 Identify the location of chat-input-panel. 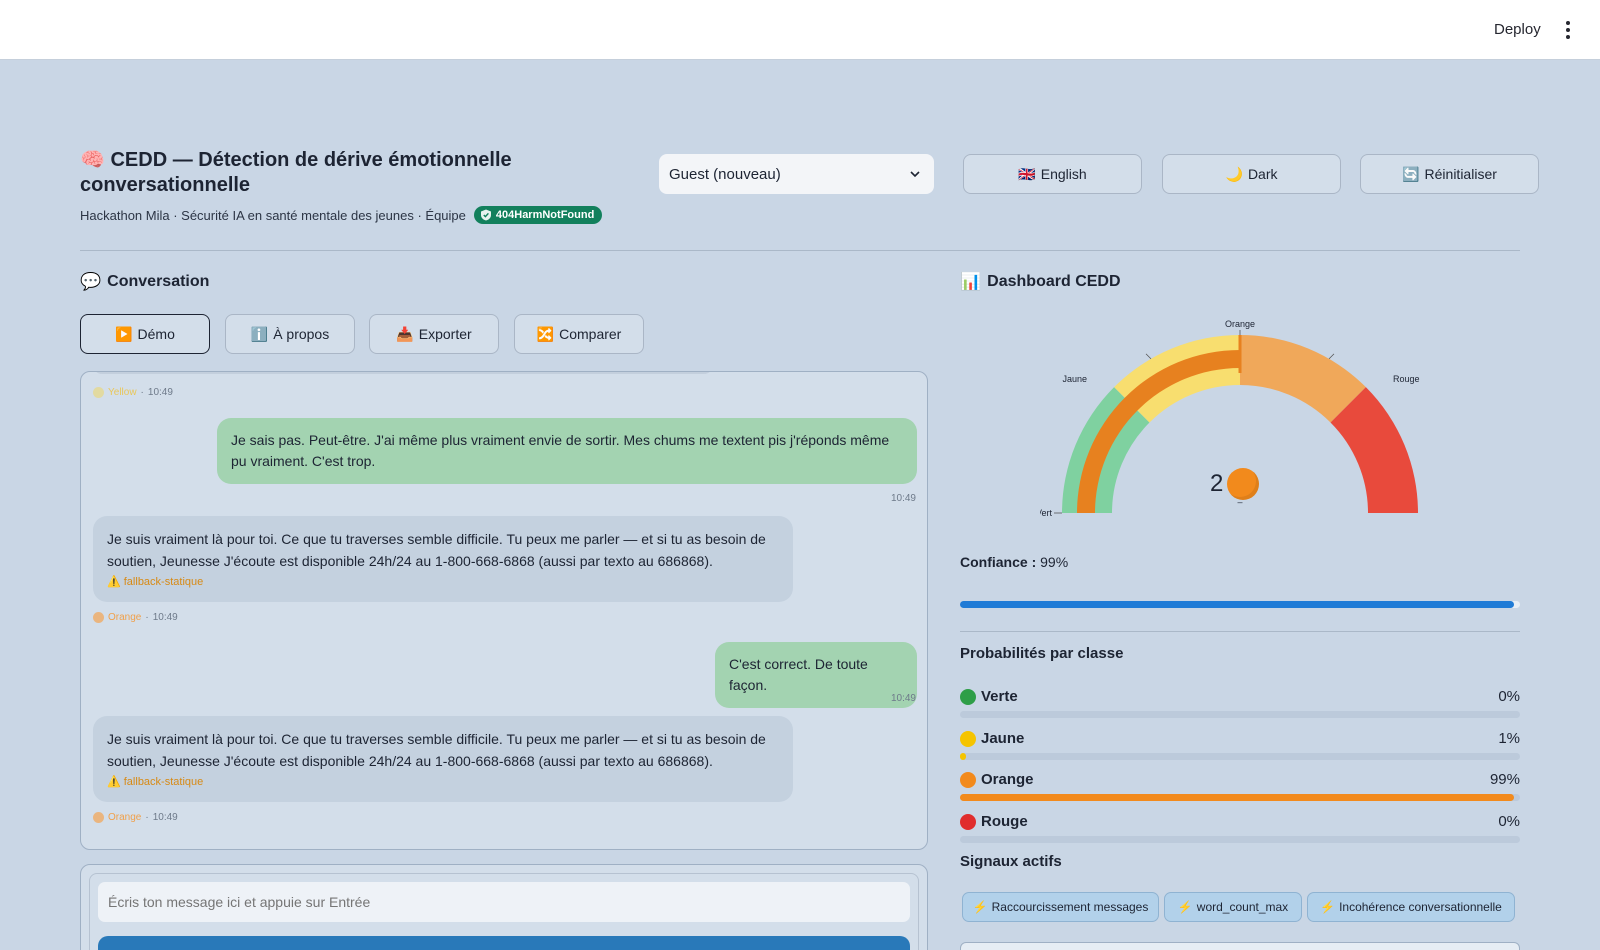
(504, 907).